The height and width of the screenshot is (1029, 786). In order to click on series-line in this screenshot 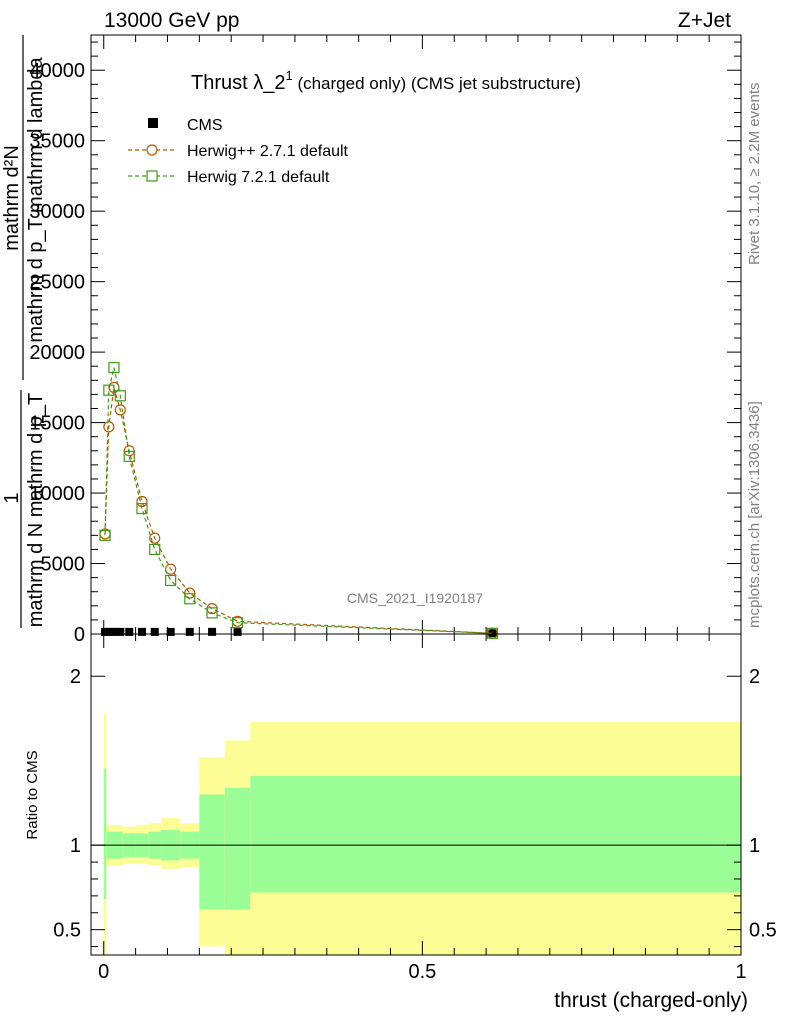, I will do `click(298, 500)`.